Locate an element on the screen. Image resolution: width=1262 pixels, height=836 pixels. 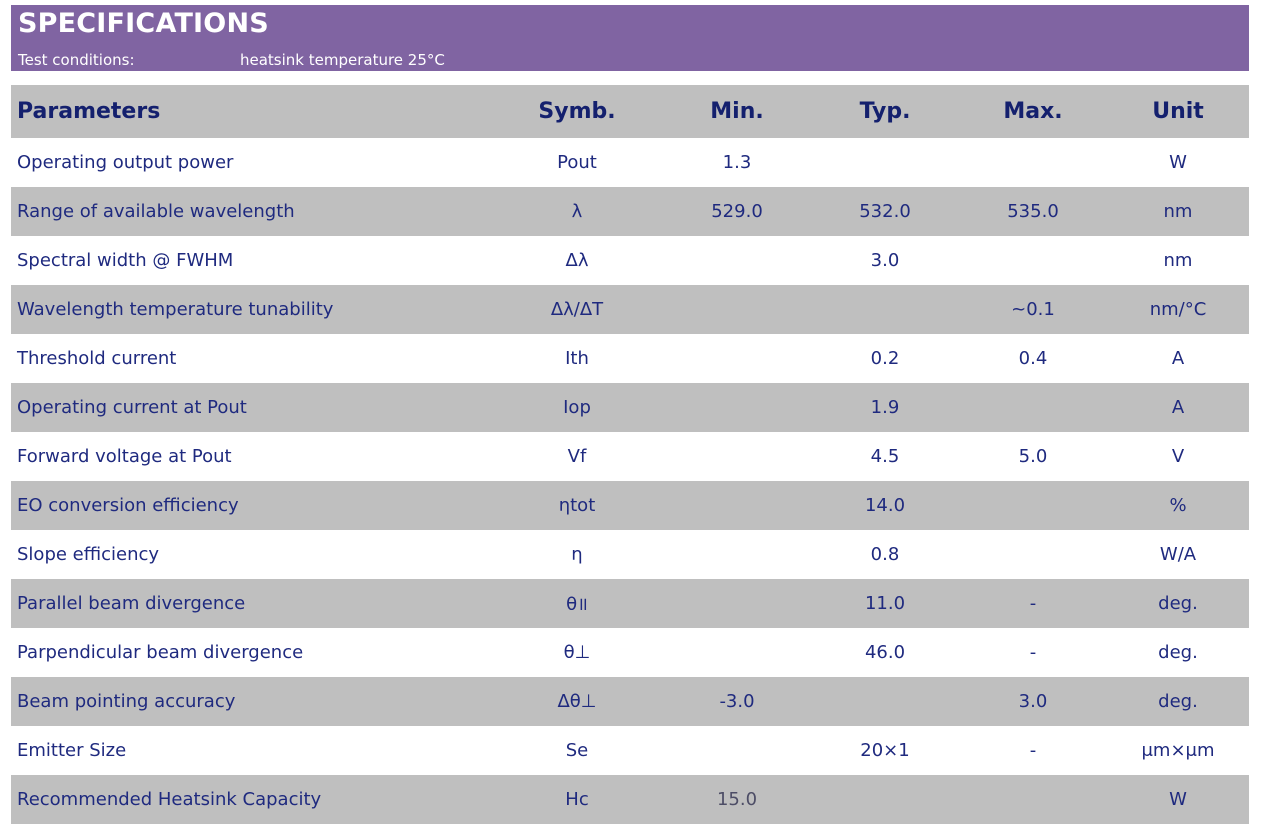
table-row: Operating output power Pout 1.3 W is located at coordinates (630, 162).